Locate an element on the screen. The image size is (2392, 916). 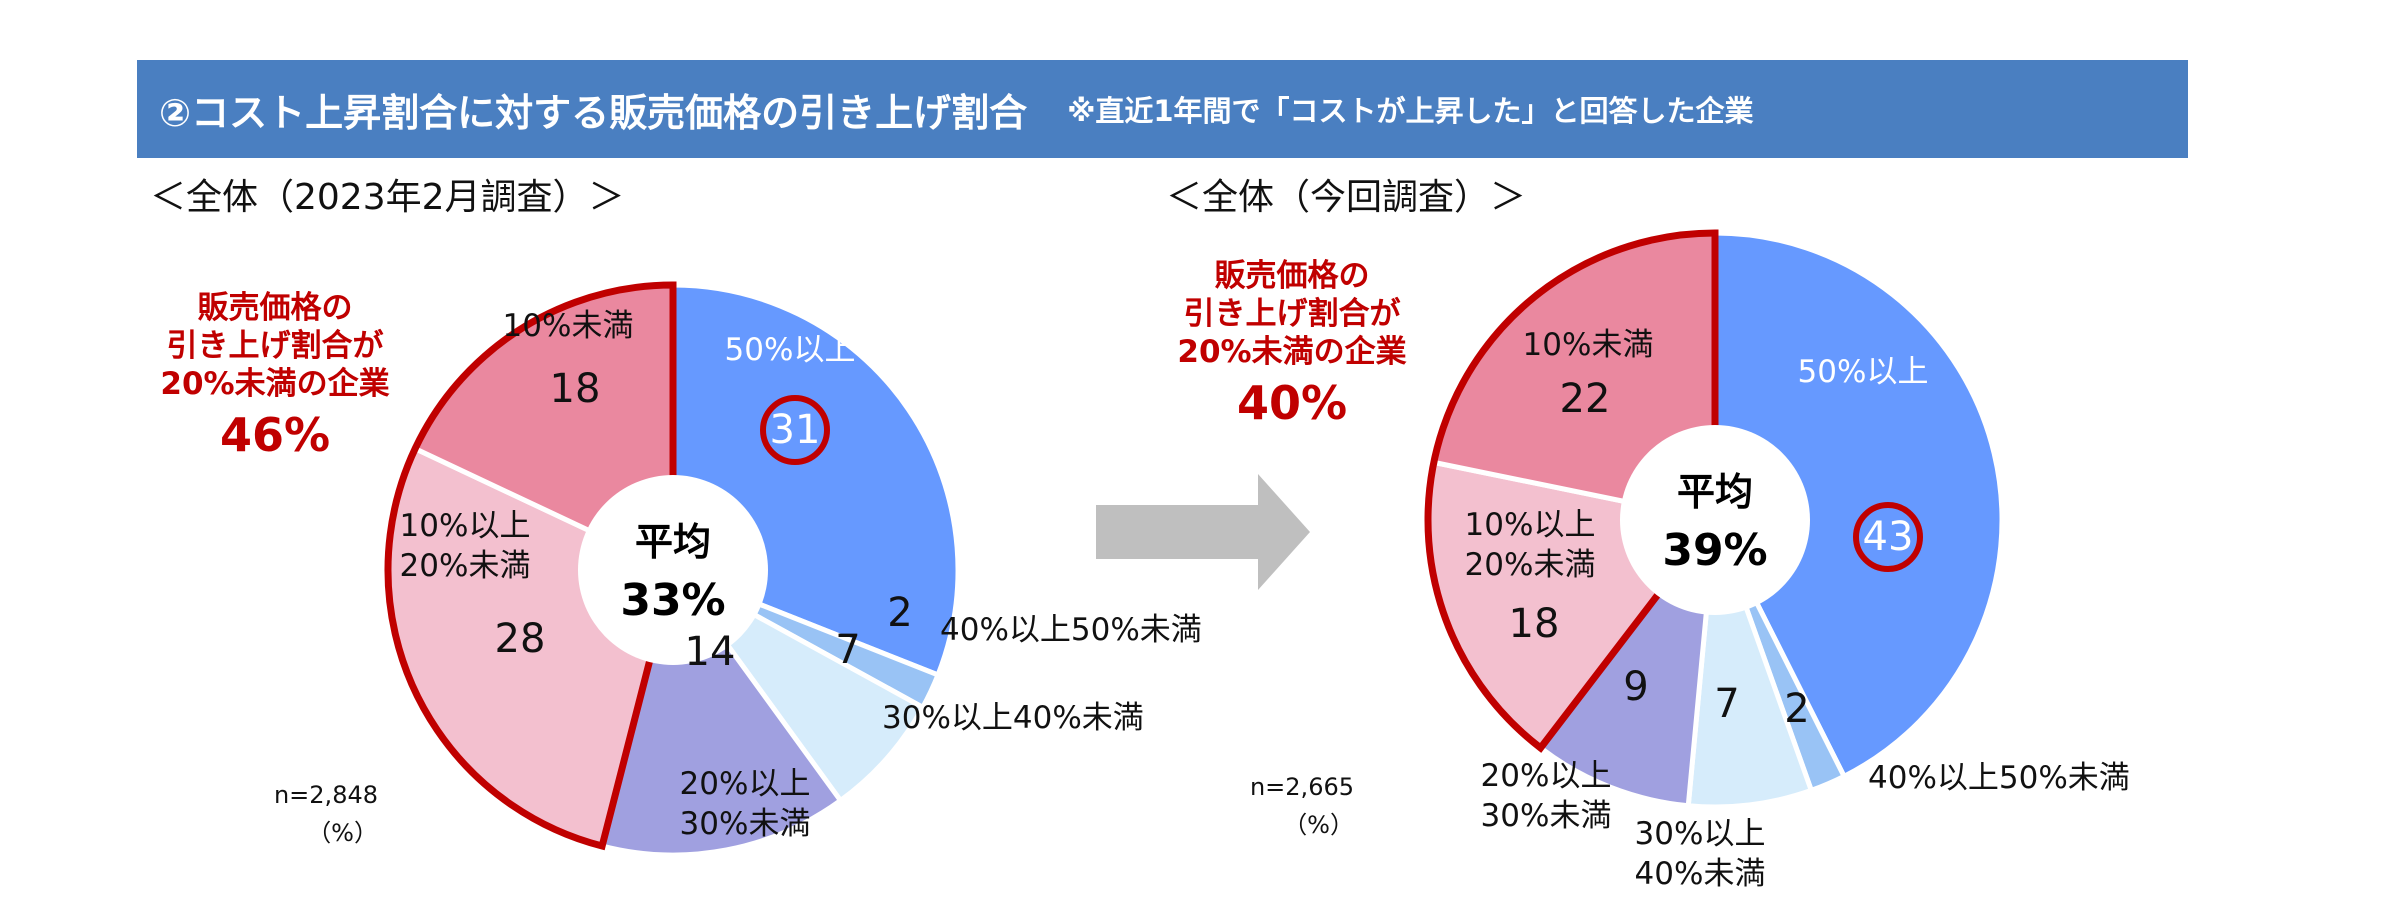
chart-title-2023: ＜全体（2023年2月調査）＞ is located at coordinates (387, 197).